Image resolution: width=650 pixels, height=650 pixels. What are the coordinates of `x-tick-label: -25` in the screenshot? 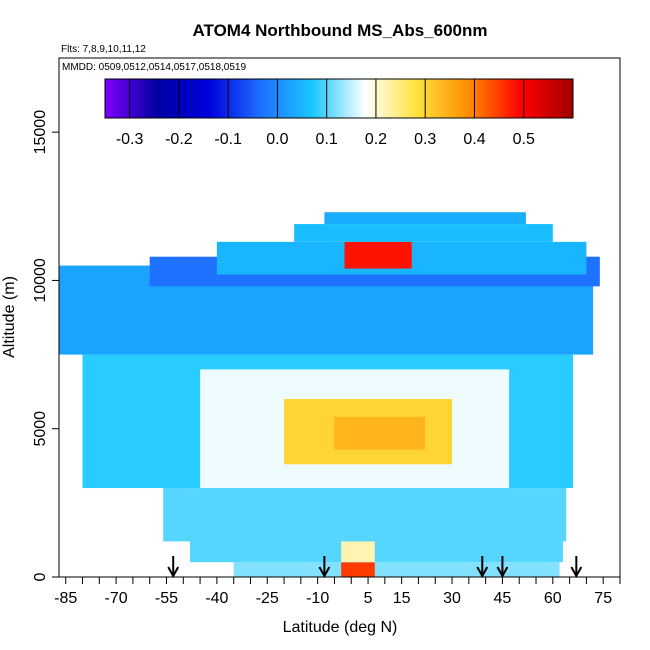 It's located at (267, 598).